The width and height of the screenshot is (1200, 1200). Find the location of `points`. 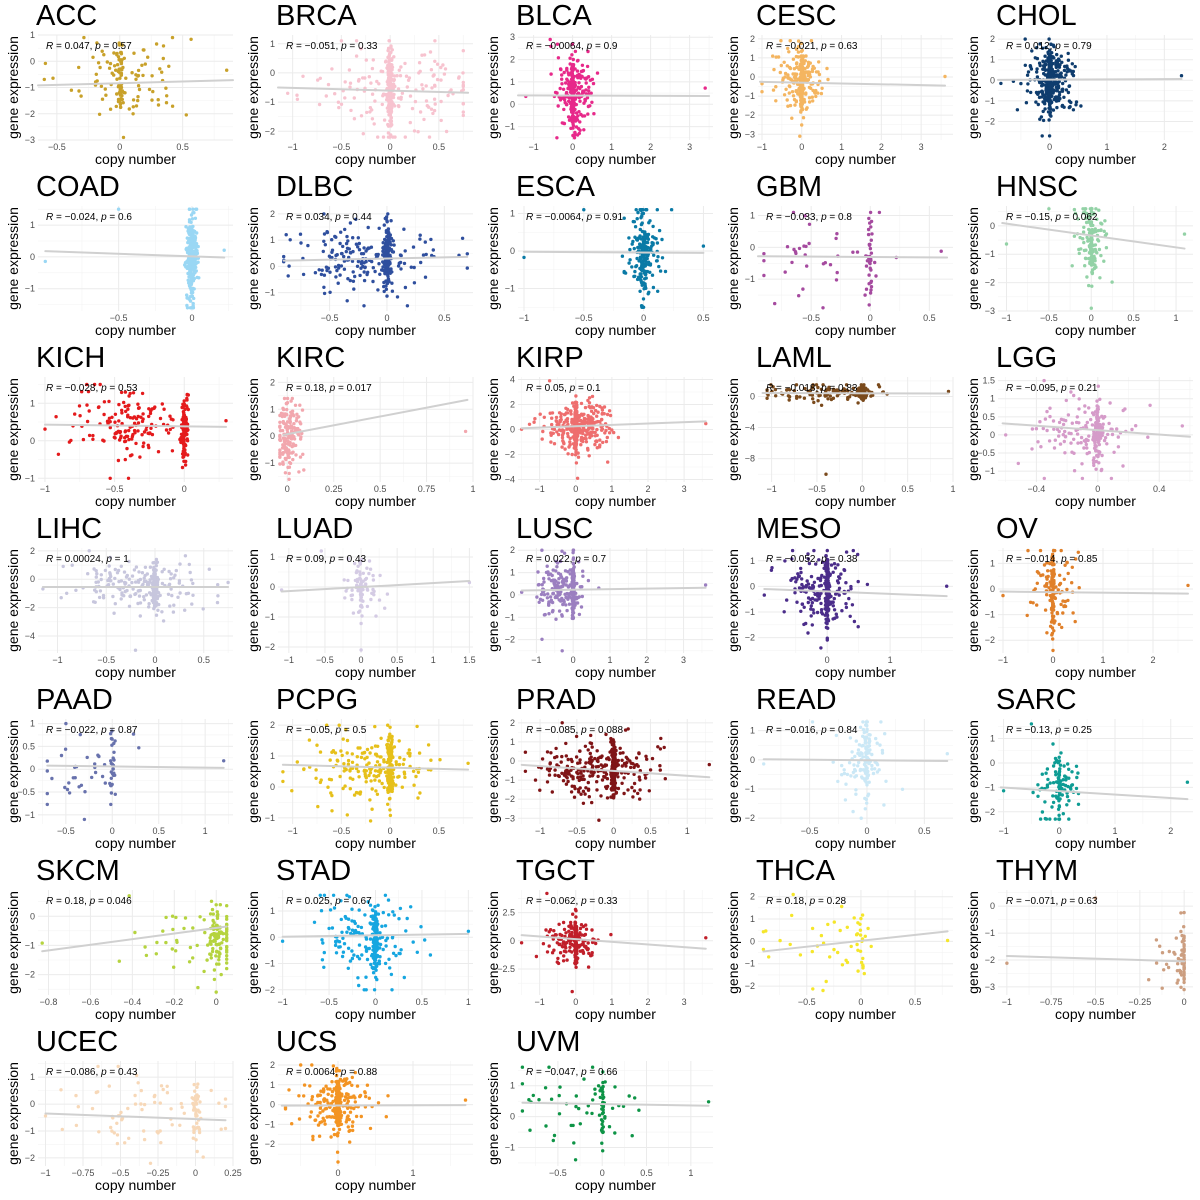

points is located at coordinates (852, 260).